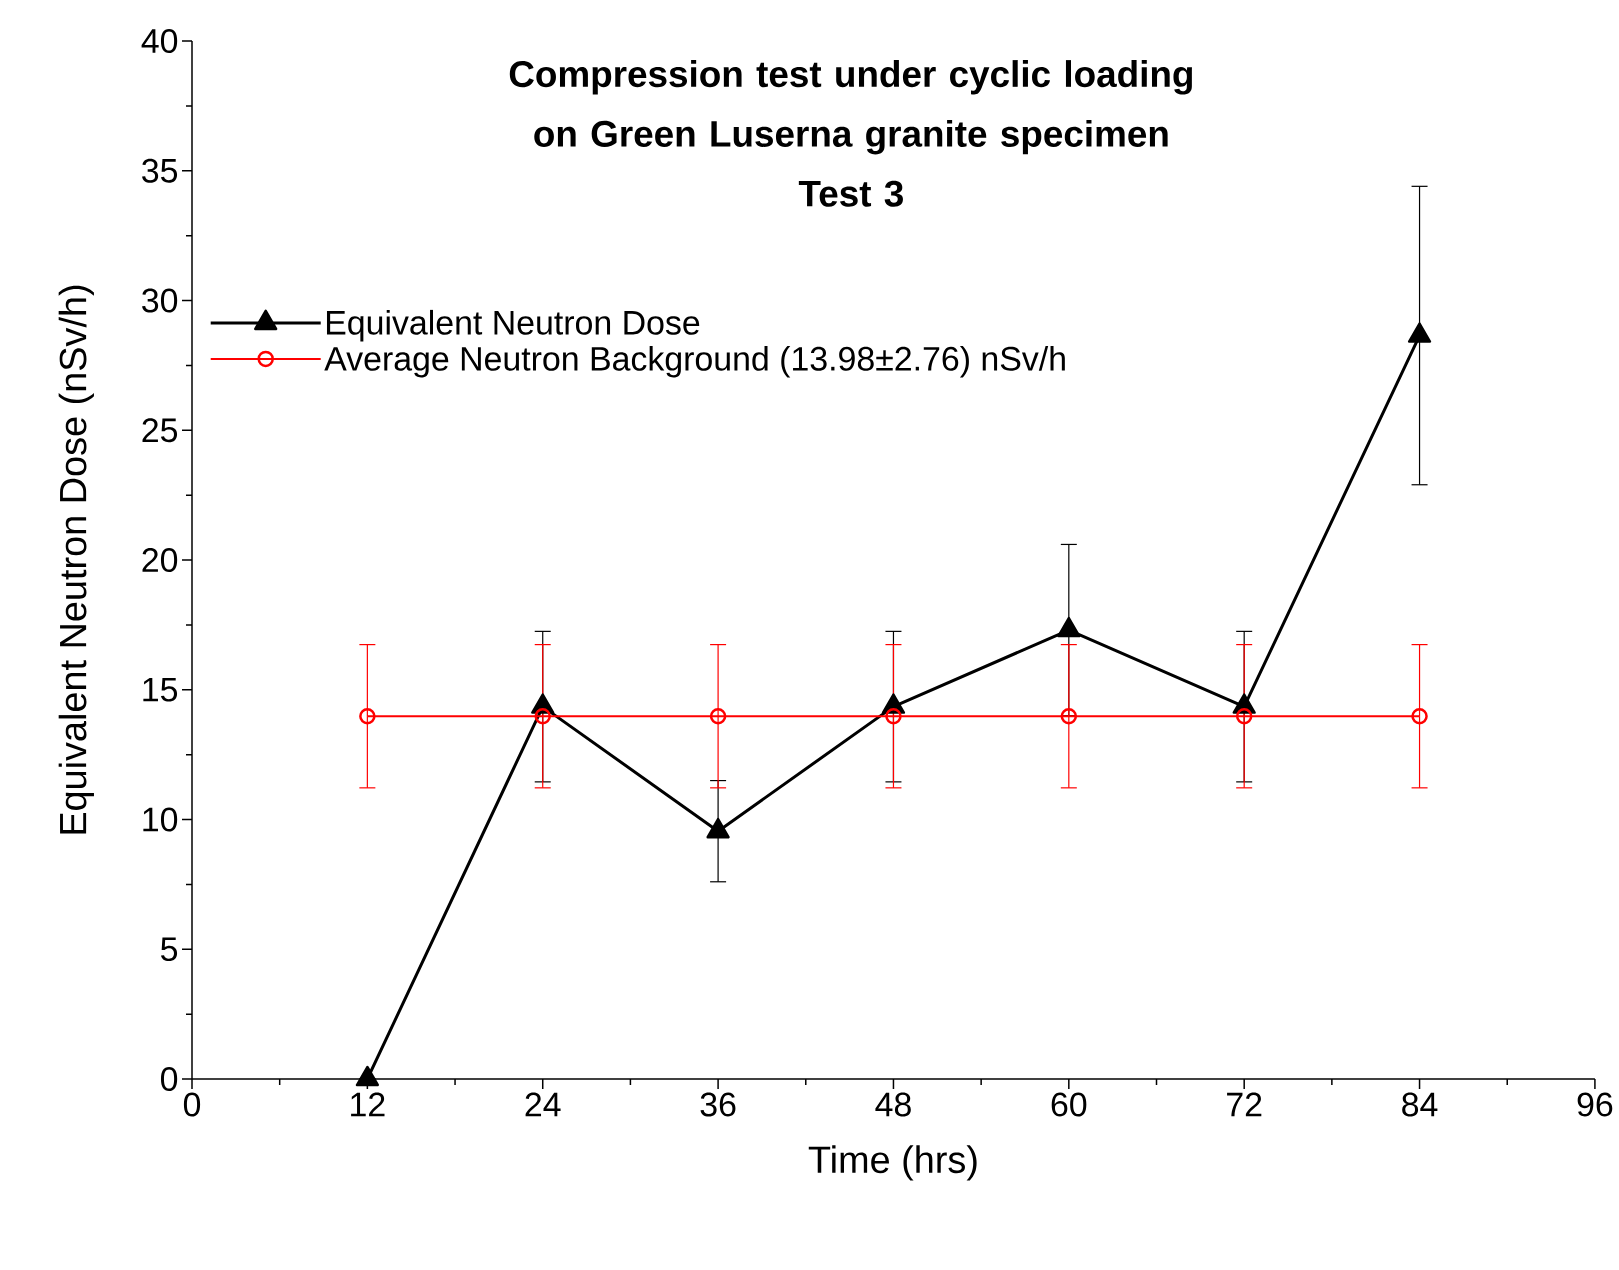  Describe the element at coordinates (850, 107) in the screenshot. I see `text: Compression test under cyclic loading on Green Luserna granite specimen` at that location.